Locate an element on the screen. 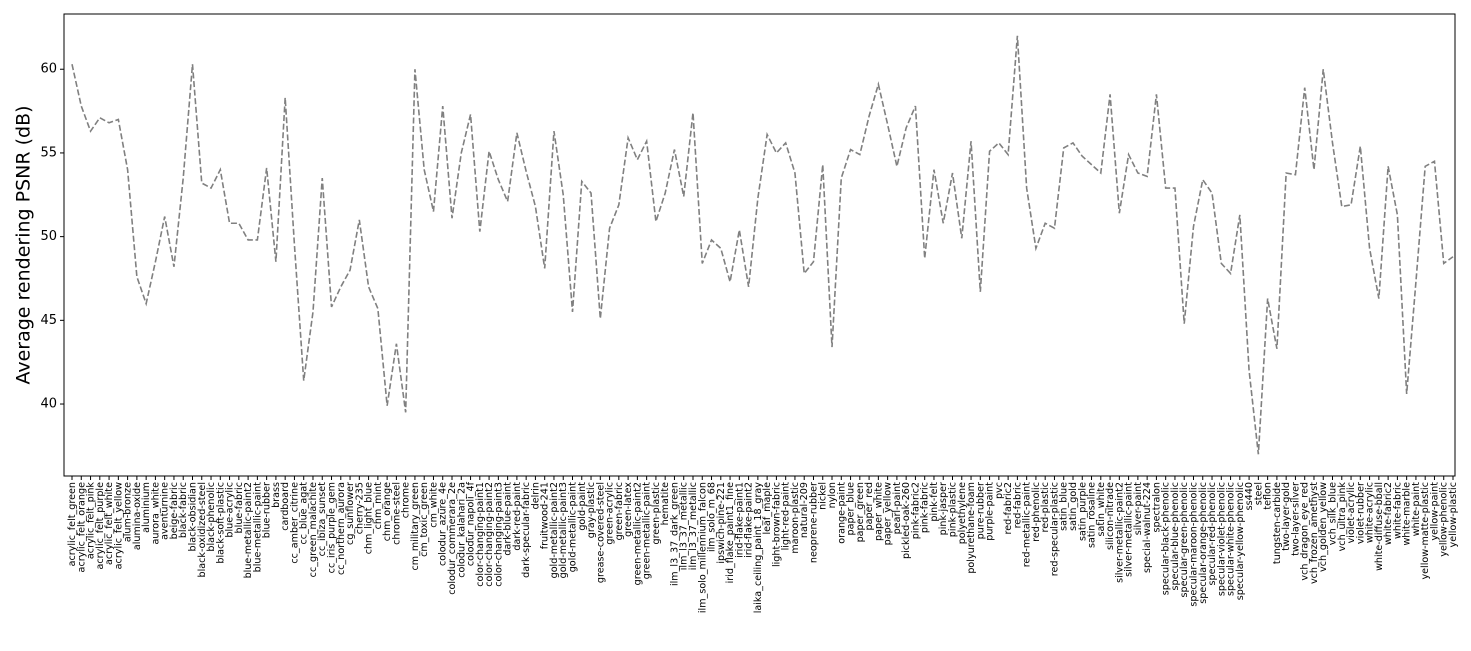 The height and width of the screenshot is (651, 1471). y-axis-label: Average rendering PSNR (dB) is located at coordinates (24, 244).